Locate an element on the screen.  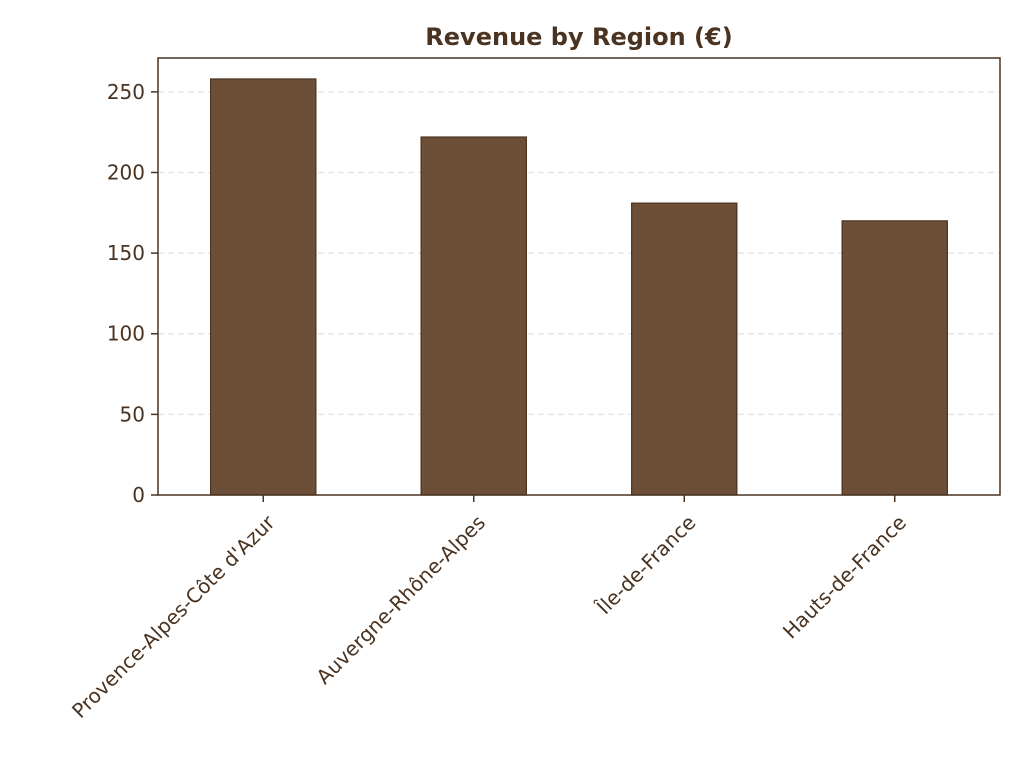
y-tick-label: 50 is located at coordinates (132, 414).